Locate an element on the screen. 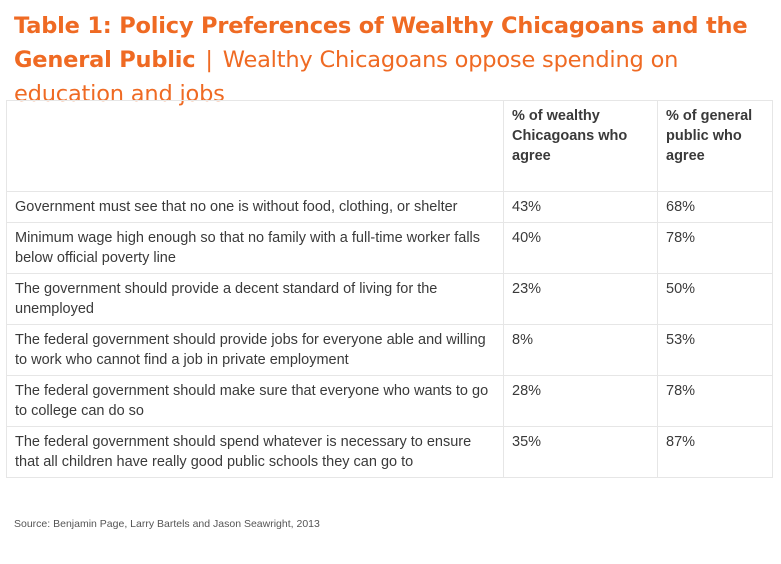  header-wealthy: % of wealthy Chicagoans who agree is located at coordinates (580, 146).